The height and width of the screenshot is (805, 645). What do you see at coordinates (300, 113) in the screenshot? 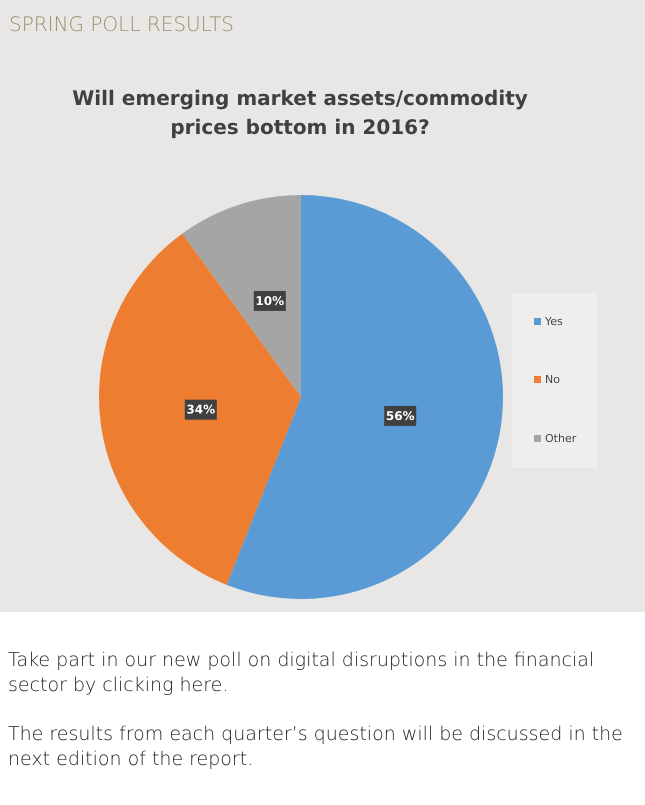
I see `chart-title: Will emerging market assets/commodity prices bottom in 2016?` at bounding box center [300, 113].